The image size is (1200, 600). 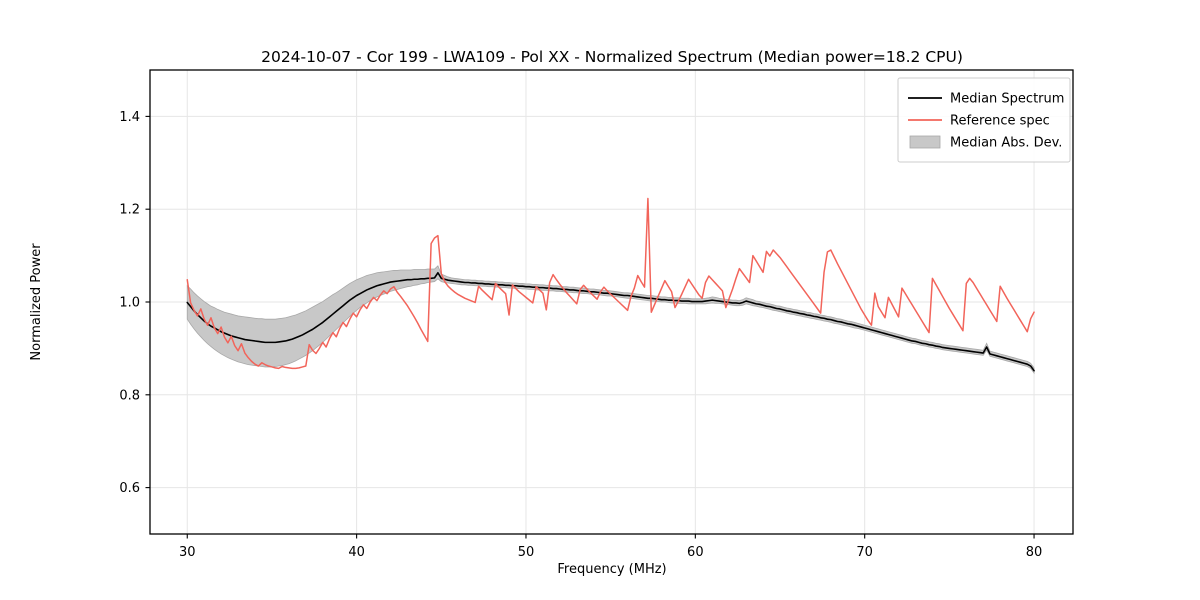 What do you see at coordinates (695, 552) in the screenshot?
I see `x-tick-label: 60` at bounding box center [695, 552].